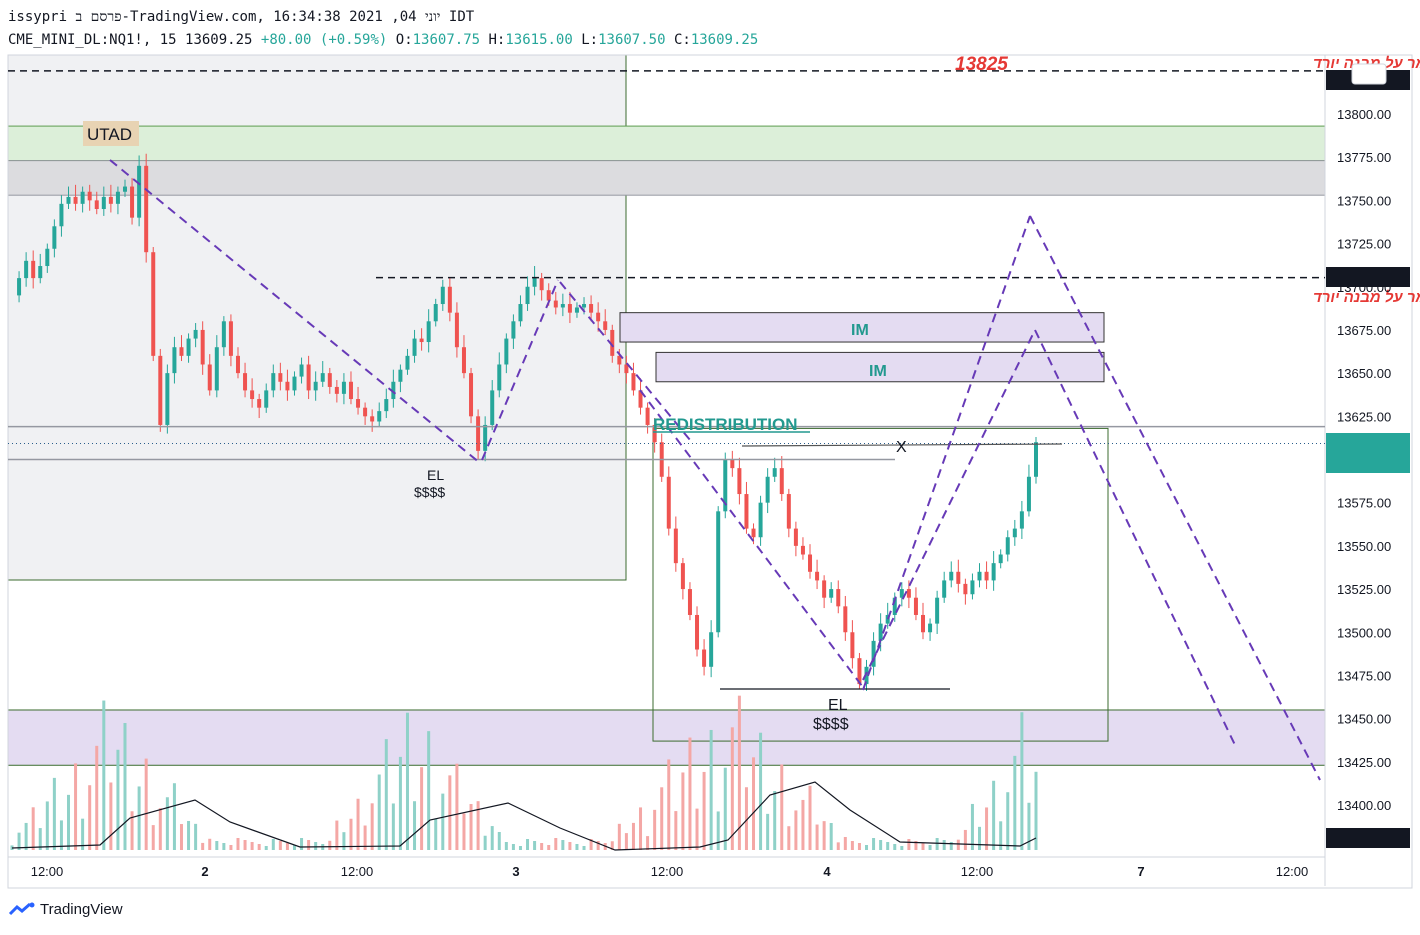 This screenshot has height=935, width=1420. What do you see at coordinates (92, 40) in the screenshot?
I see `symbol-name: CME_MINI_DL:NQ1!, 15` at bounding box center [92, 40].